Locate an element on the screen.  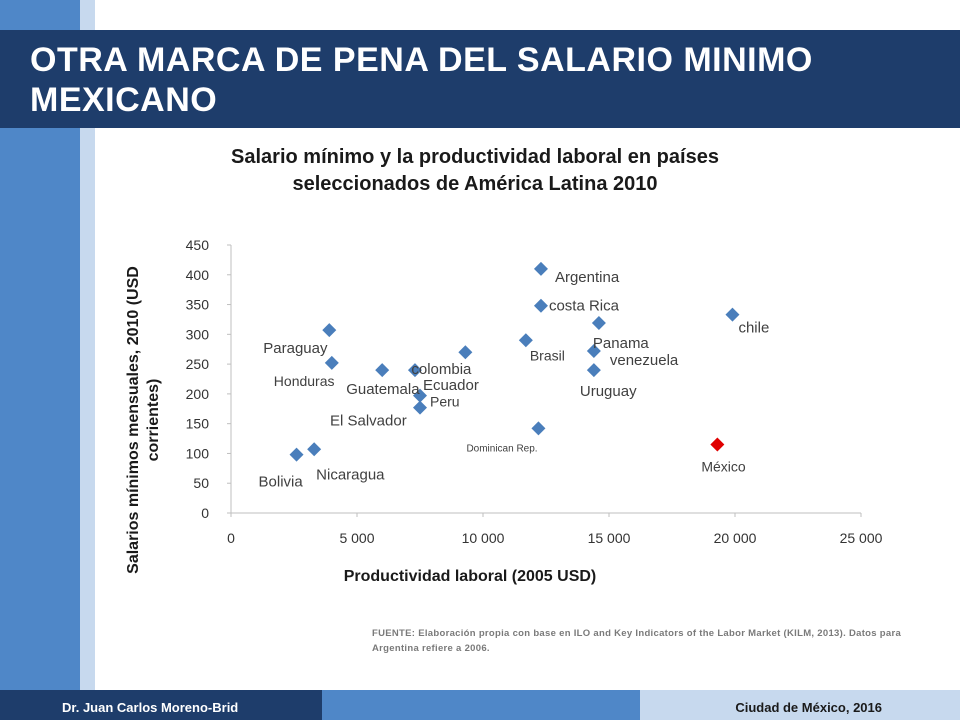
chart-points is located at coordinates (514, 361).